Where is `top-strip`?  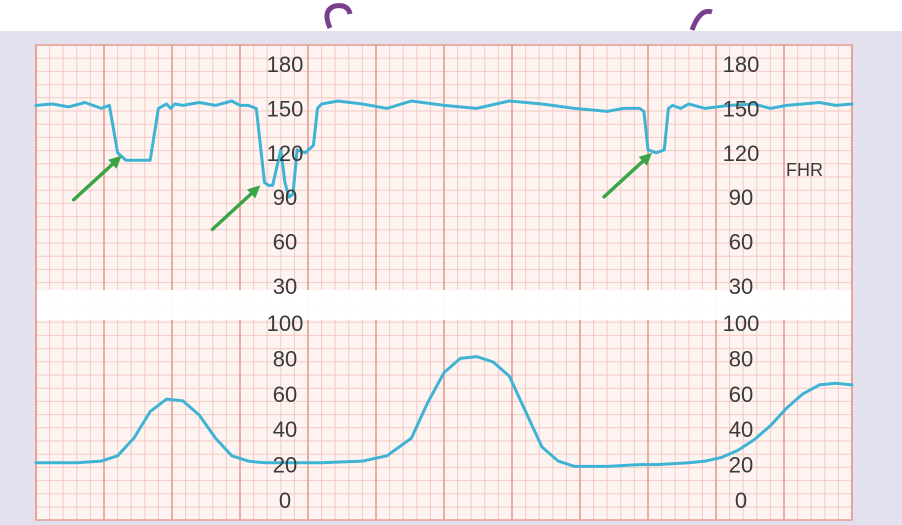
top-strip is located at coordinates (451, 15).